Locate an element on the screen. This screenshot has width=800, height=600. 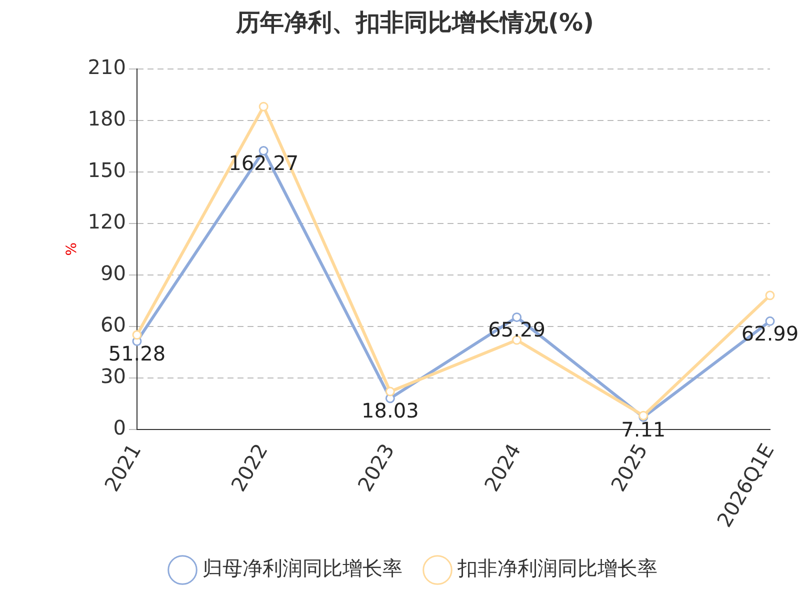
y-axis-title: % is located at coordinates (72, 249).